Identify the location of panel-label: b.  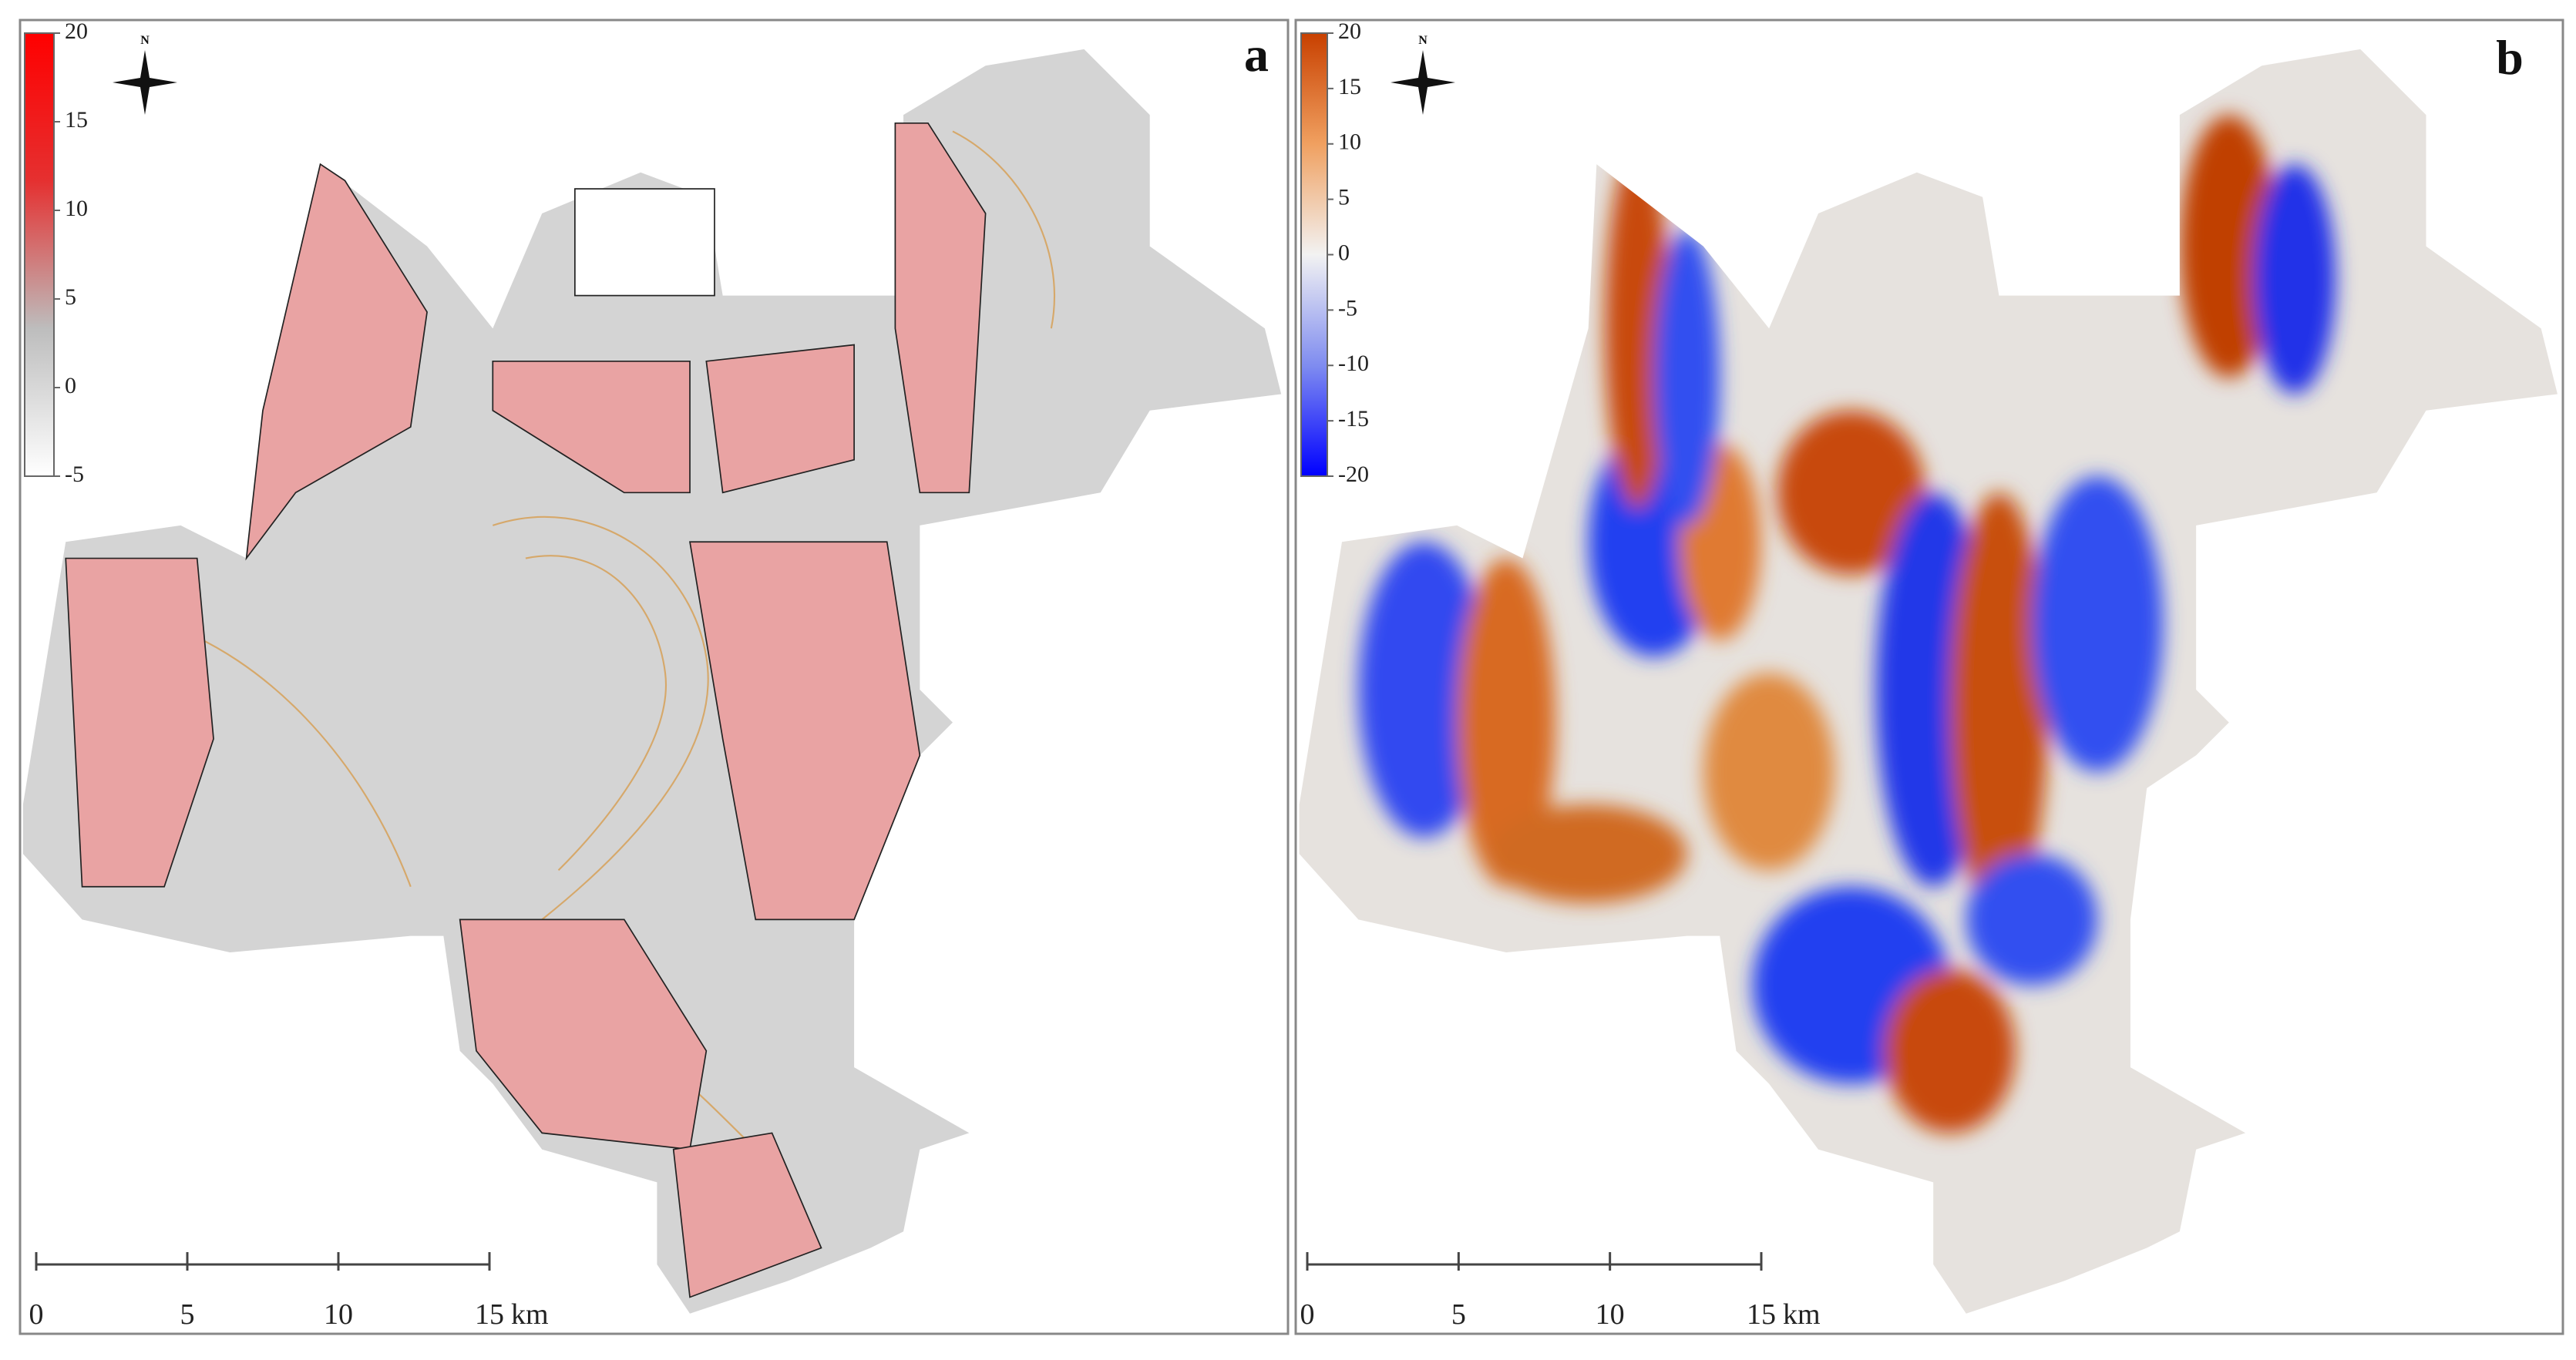
(2510, 57).